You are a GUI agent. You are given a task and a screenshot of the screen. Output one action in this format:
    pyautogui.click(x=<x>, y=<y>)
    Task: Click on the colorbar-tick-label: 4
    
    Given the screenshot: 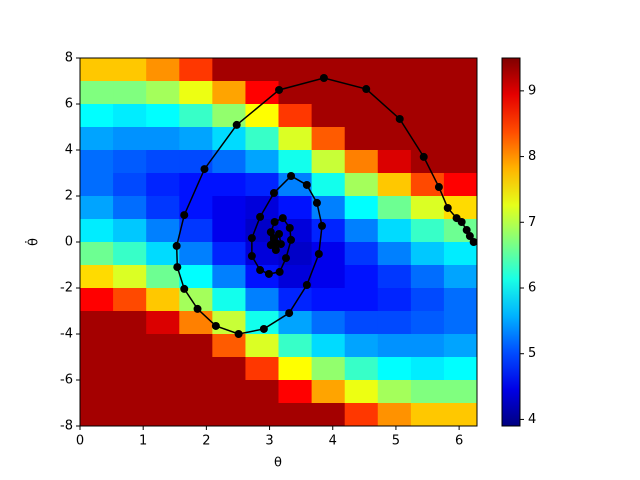 What is the action you would take?
    pyautogui.click(x=532, y=419)
    